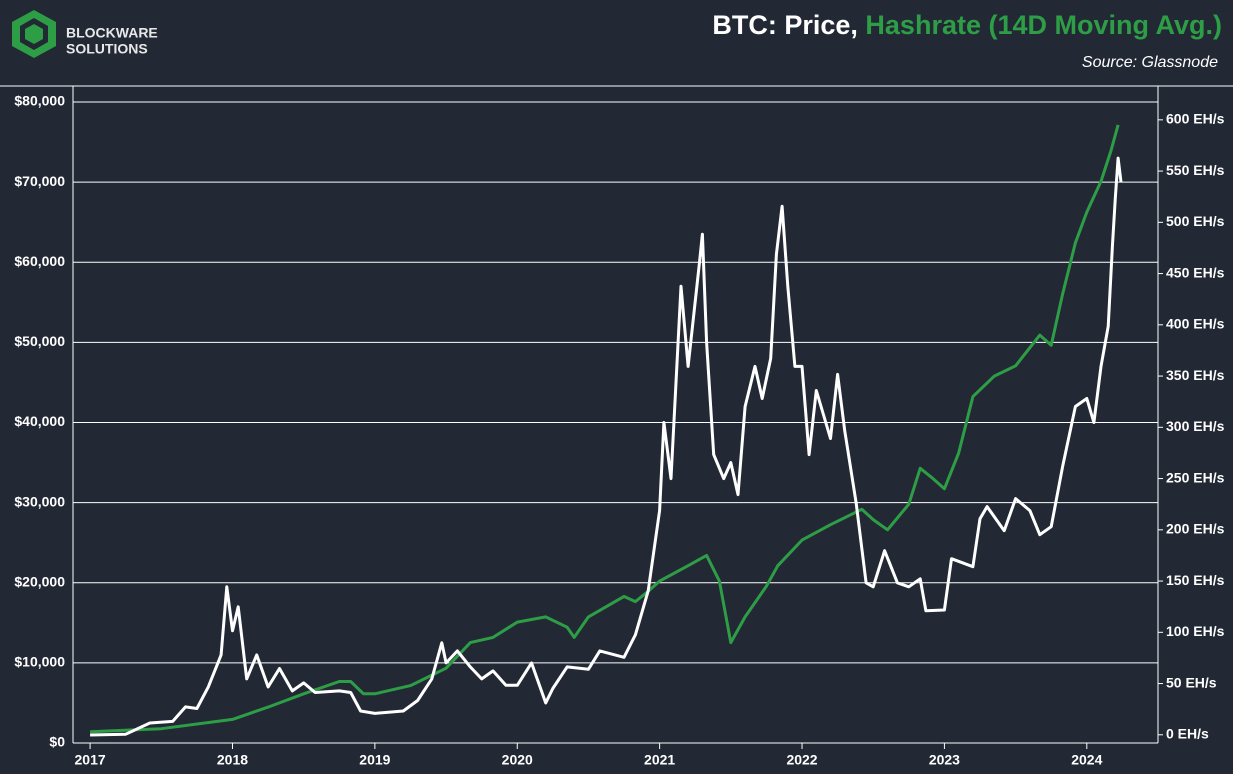  What do you see at coordinates (1195, 426) in the screenshot?
I see `y2-tick-label: 300 EH/s` at bounding box center [1195, 426].